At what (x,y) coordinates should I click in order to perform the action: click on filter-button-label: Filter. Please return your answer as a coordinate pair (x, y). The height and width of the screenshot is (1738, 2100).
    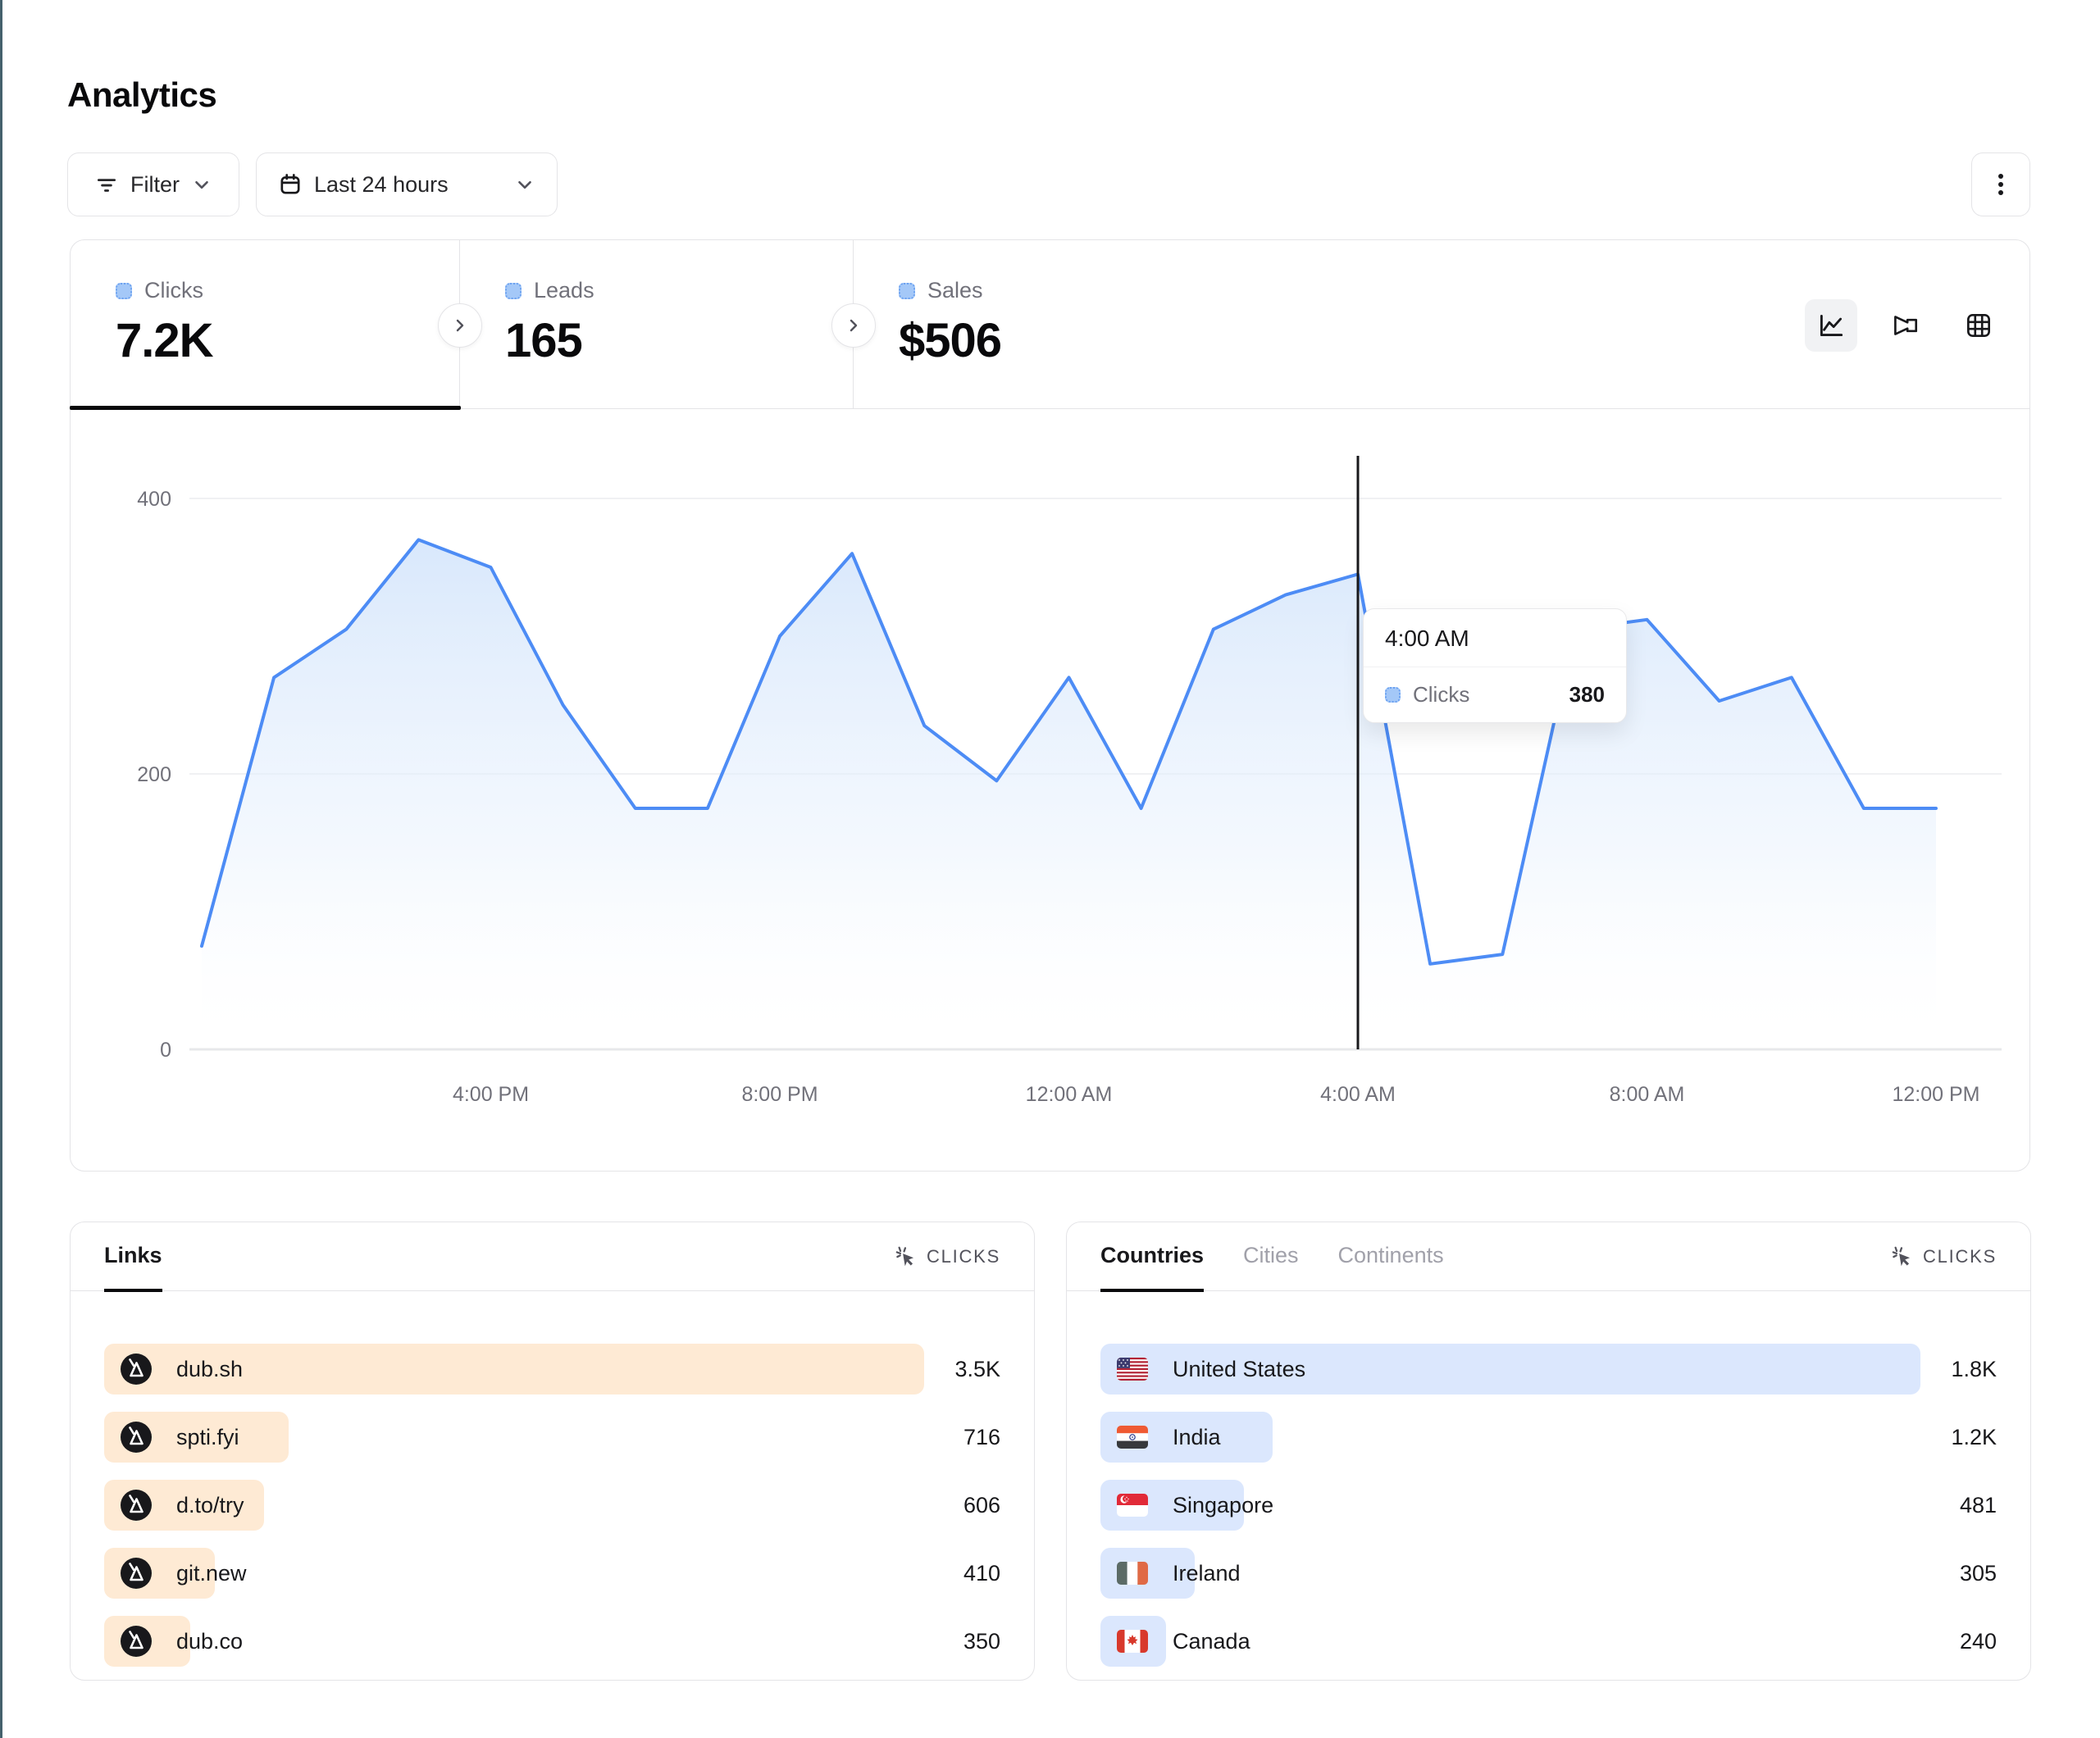
    Looking at the image, I should click on (155, 184).